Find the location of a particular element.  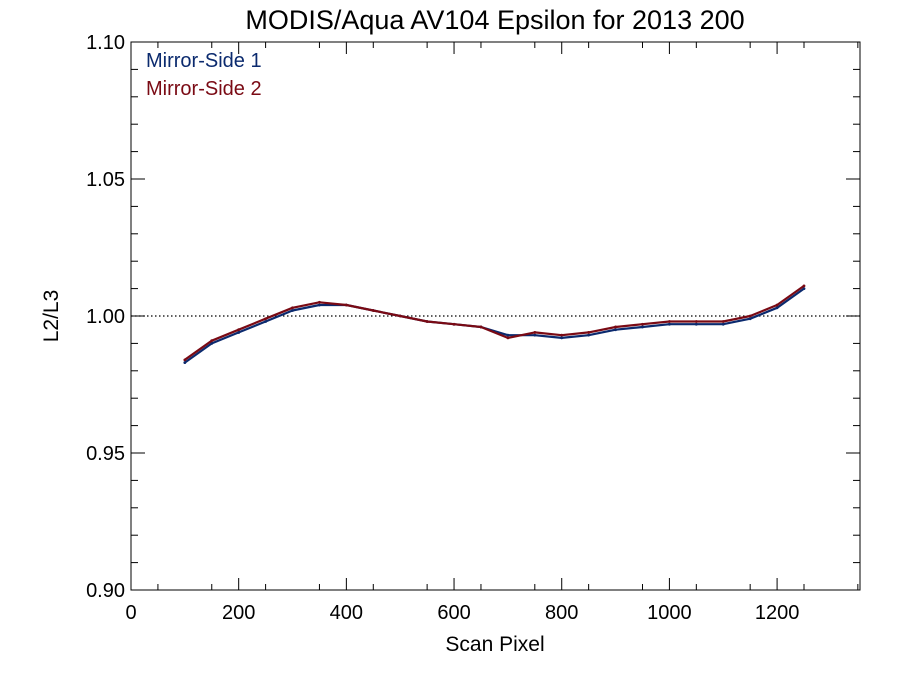

legend-entry-mirror-side-1: Mirror-Side 1 is located at coordinates (204, 61).